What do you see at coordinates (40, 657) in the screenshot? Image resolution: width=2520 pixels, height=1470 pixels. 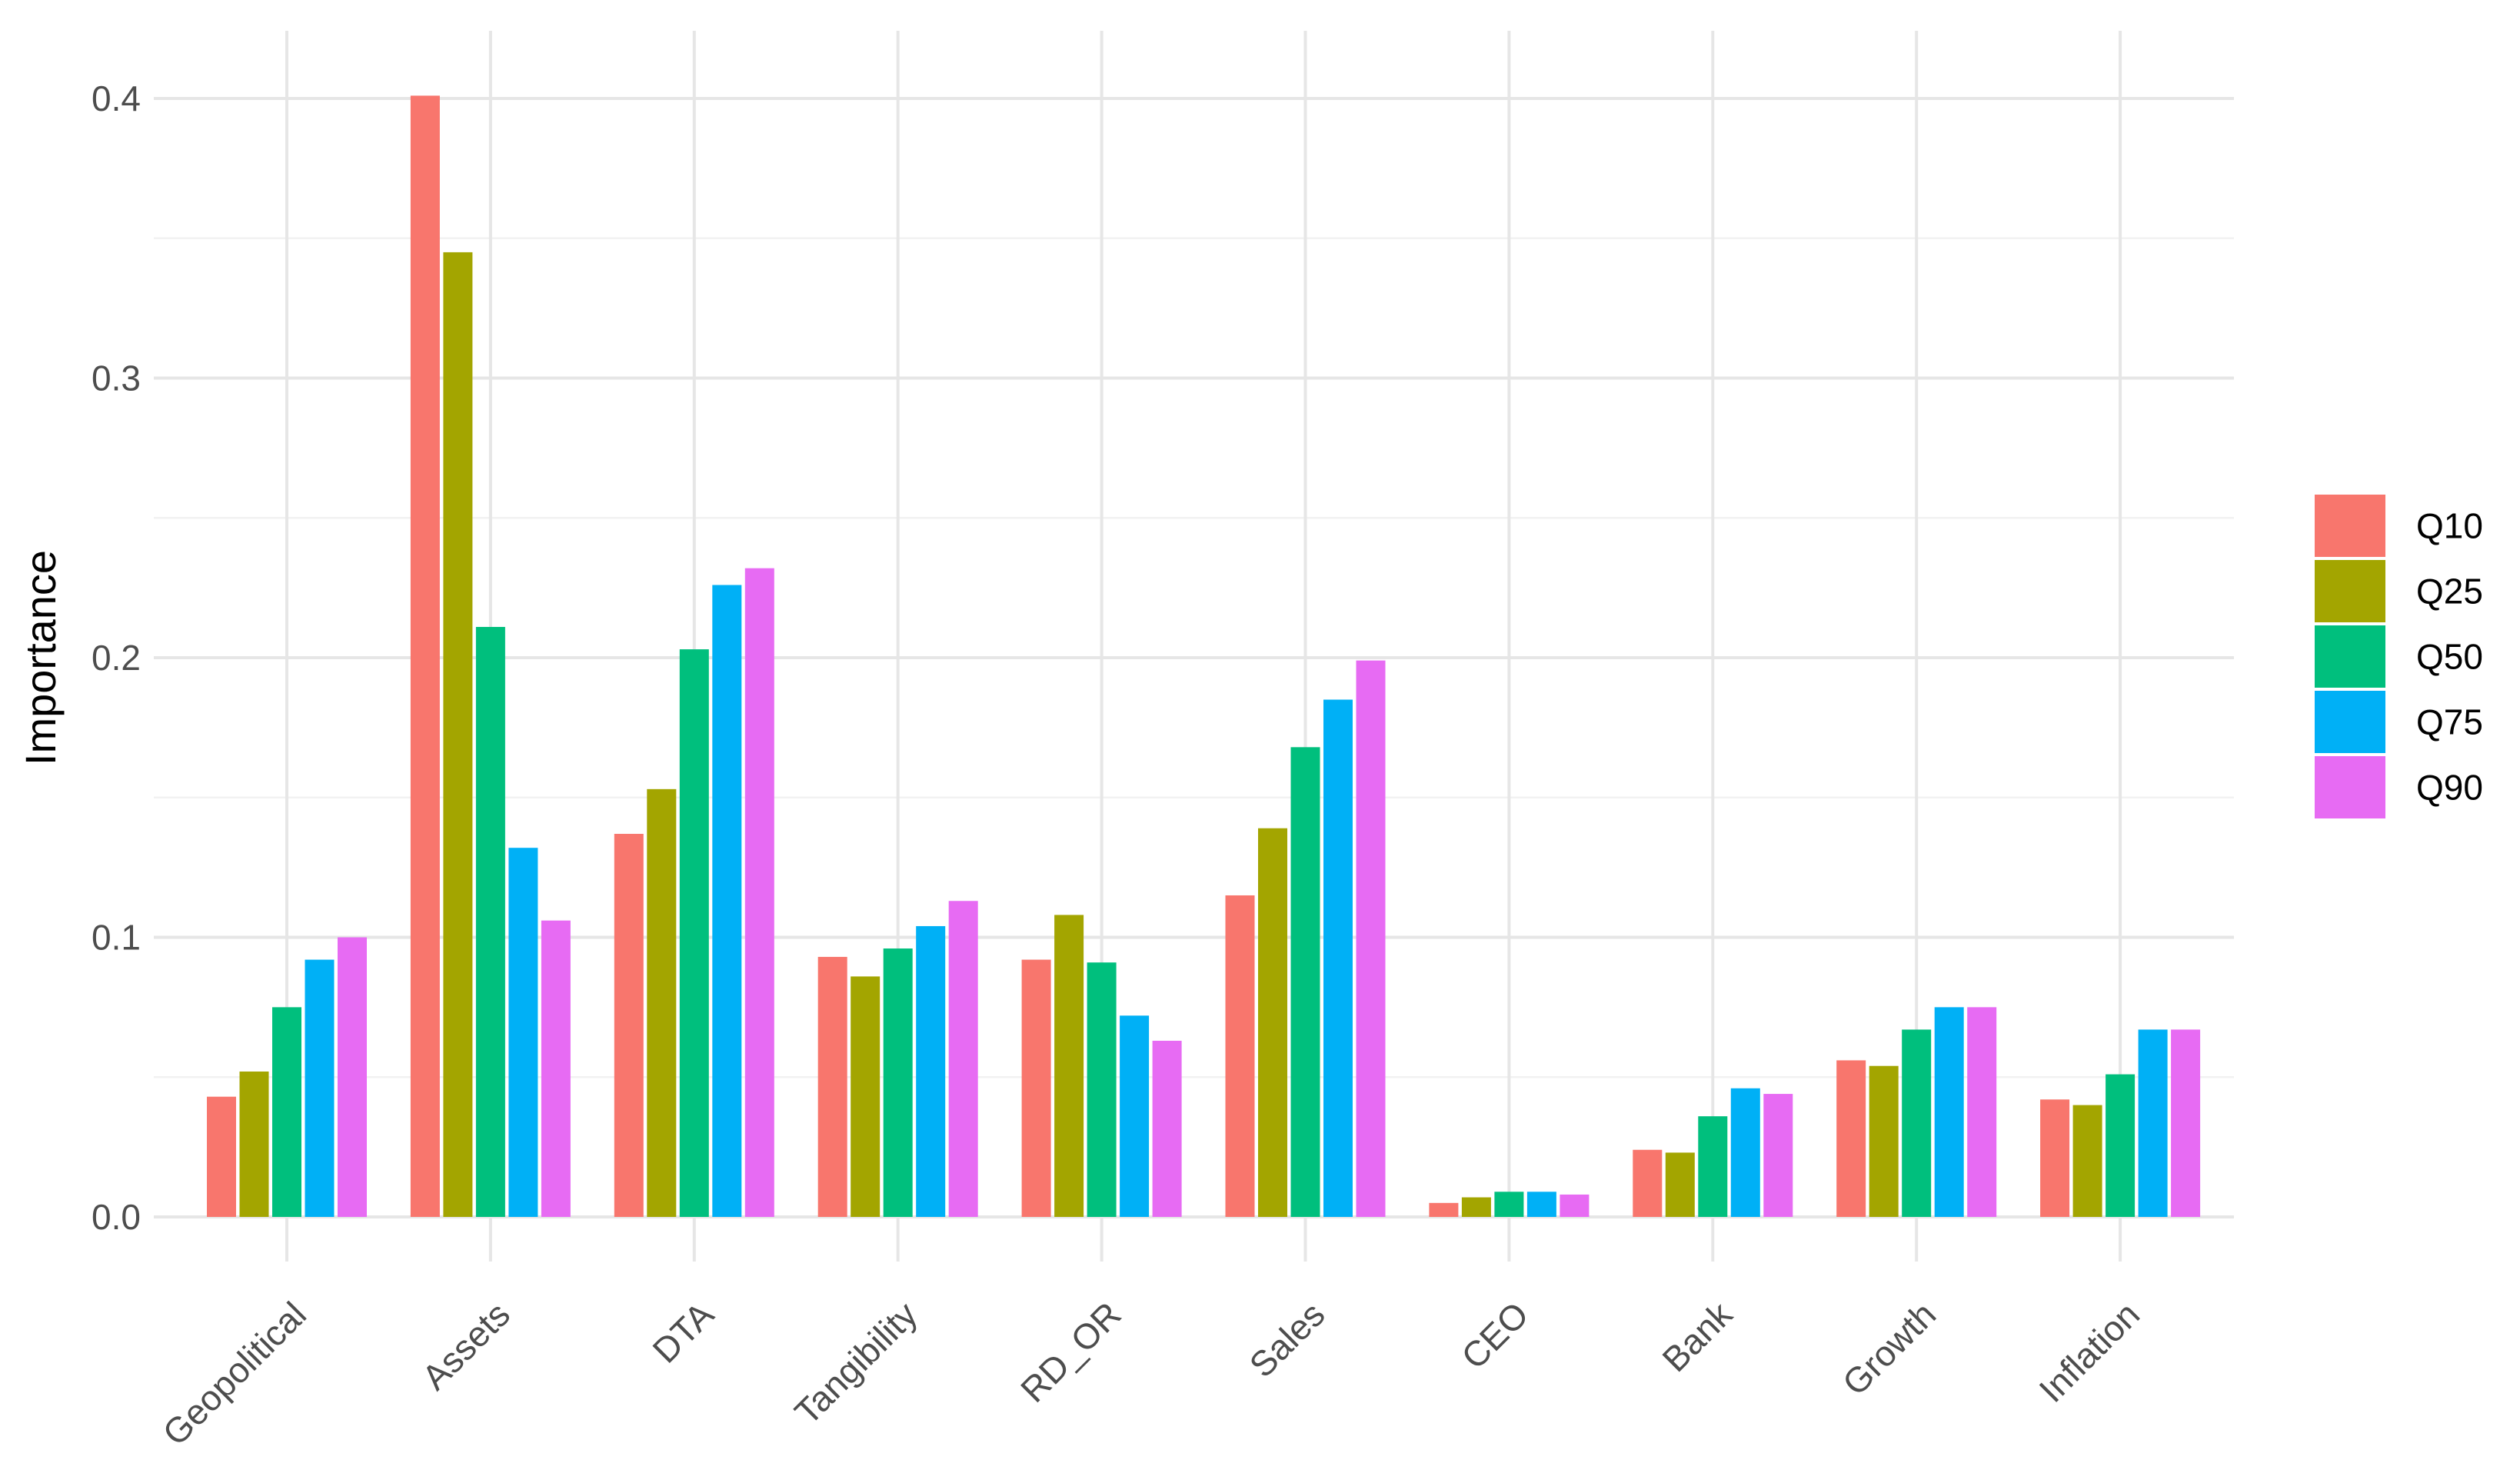 I see `y-axis-title: Importance` at bounding box center [40, 657].